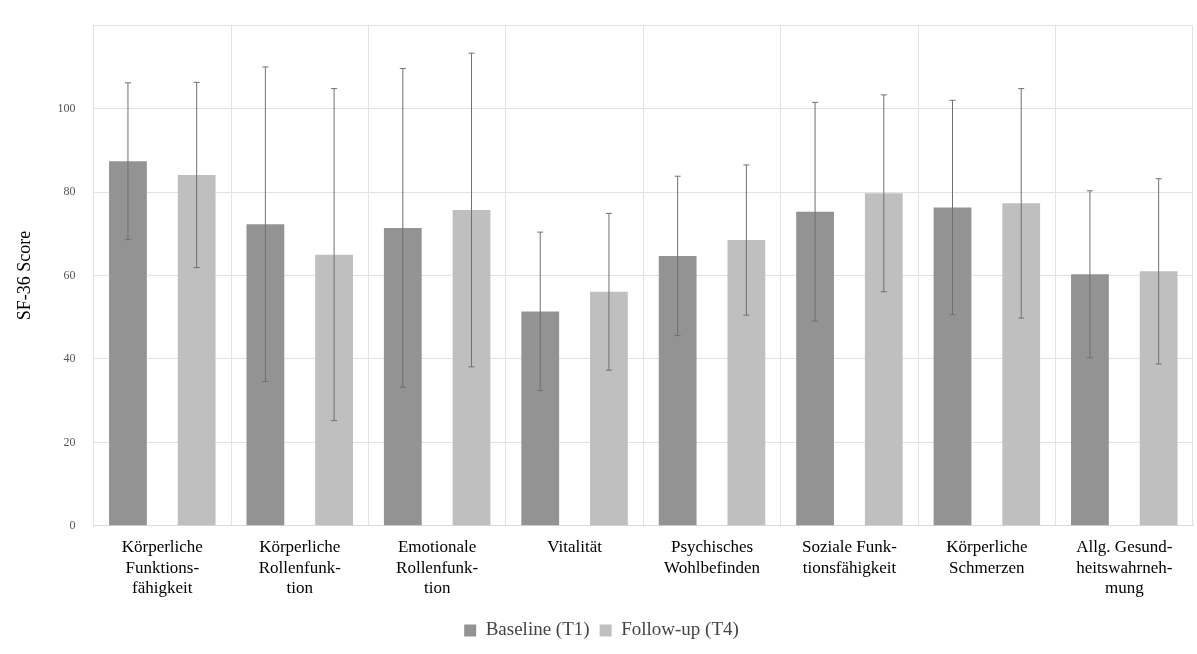 The image size is (1197, 654). I want to click on y-tick-label: 0, so click(72, 524).